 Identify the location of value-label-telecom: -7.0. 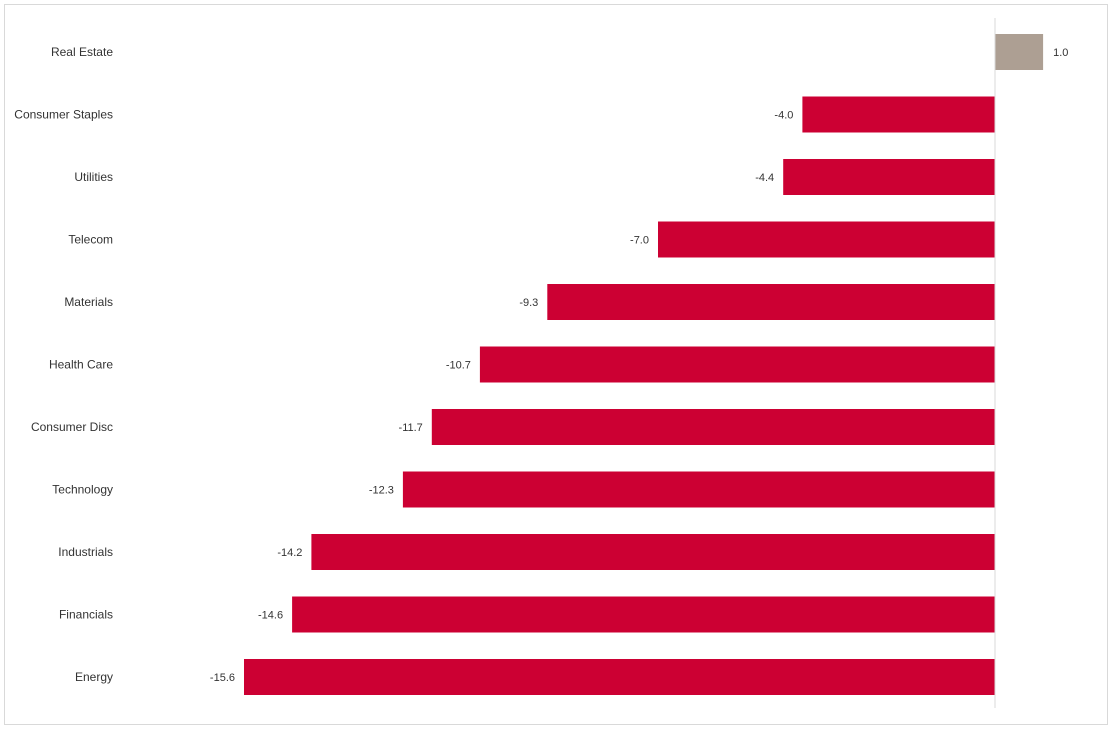
(639, 241).